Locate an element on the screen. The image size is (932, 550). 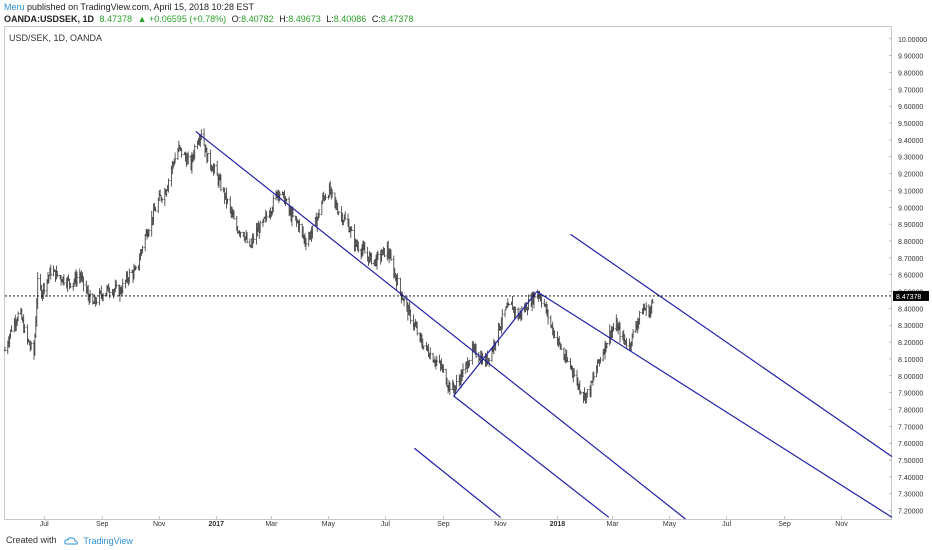
y-tick-label: 7.50000 is located at coordinates (910, 461).